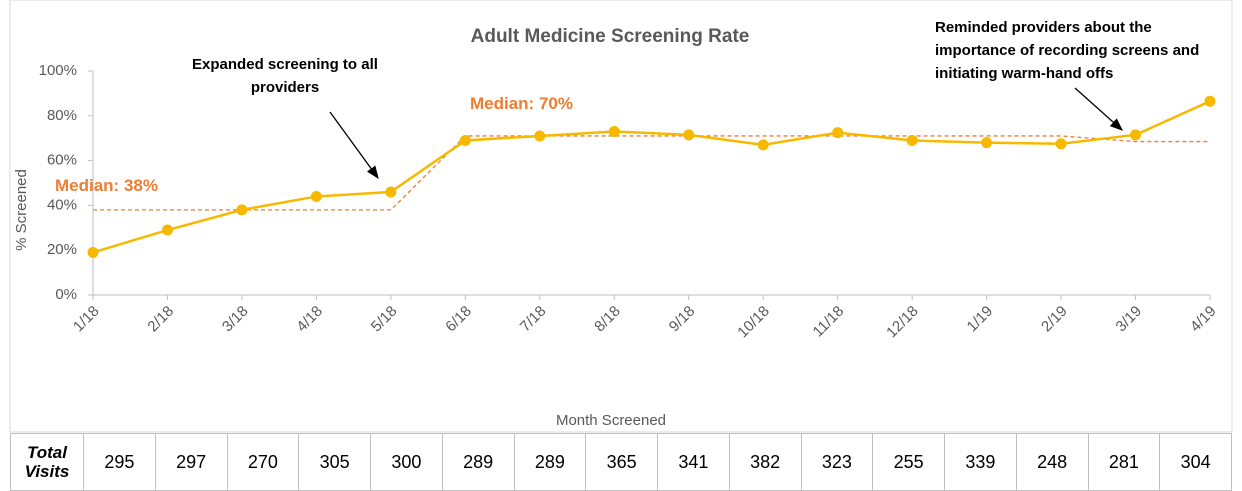 The width and height of the screenshot is (1242, 491). I want to click on table-cell: 300, so click(406, 462).